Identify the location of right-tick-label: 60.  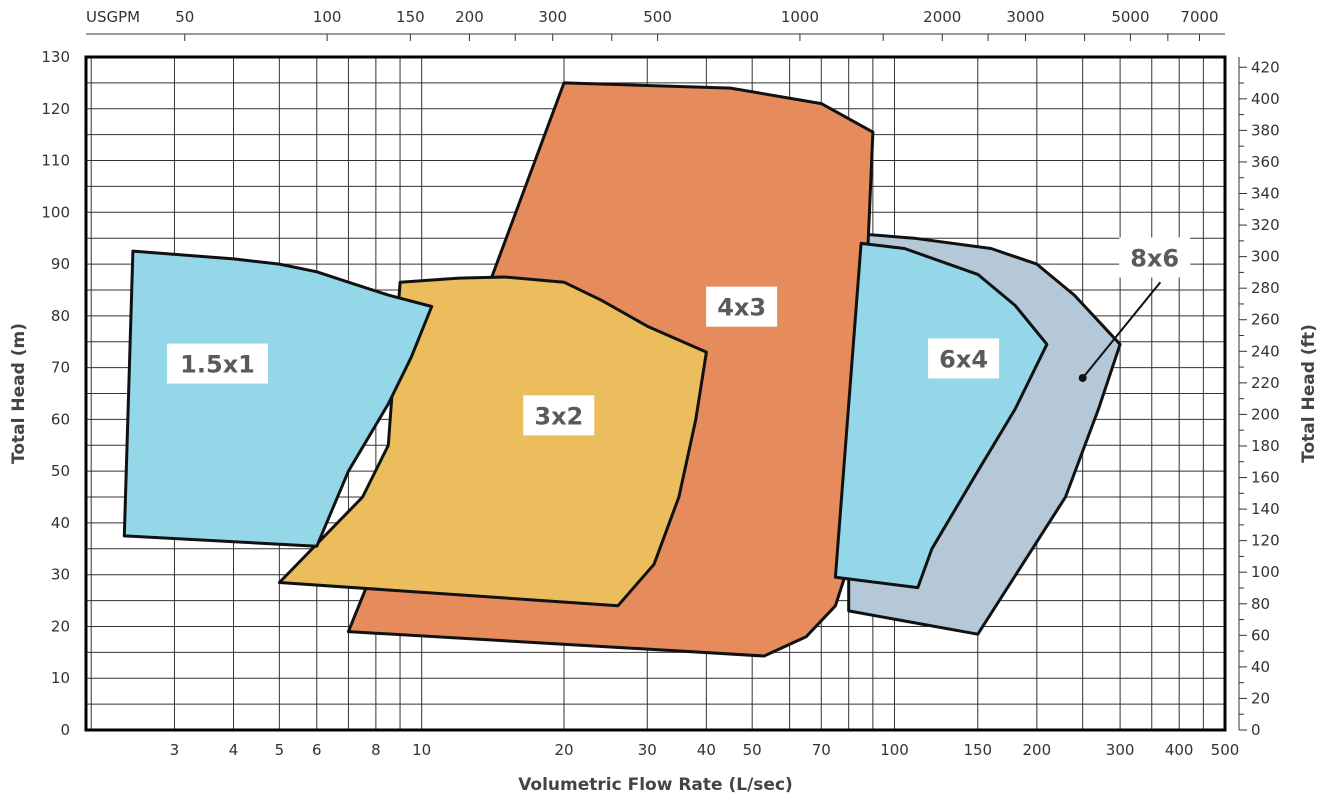
(1260, 635).